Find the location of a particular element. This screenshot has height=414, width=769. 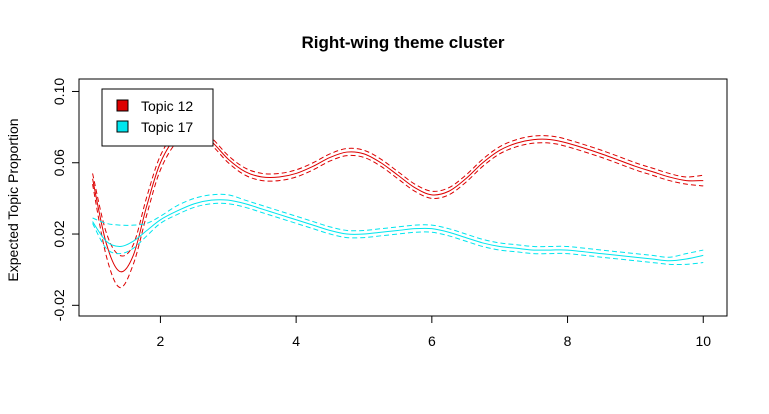

y-axis-label: Expected Topic Proportion is located at coordinates (13, 199).